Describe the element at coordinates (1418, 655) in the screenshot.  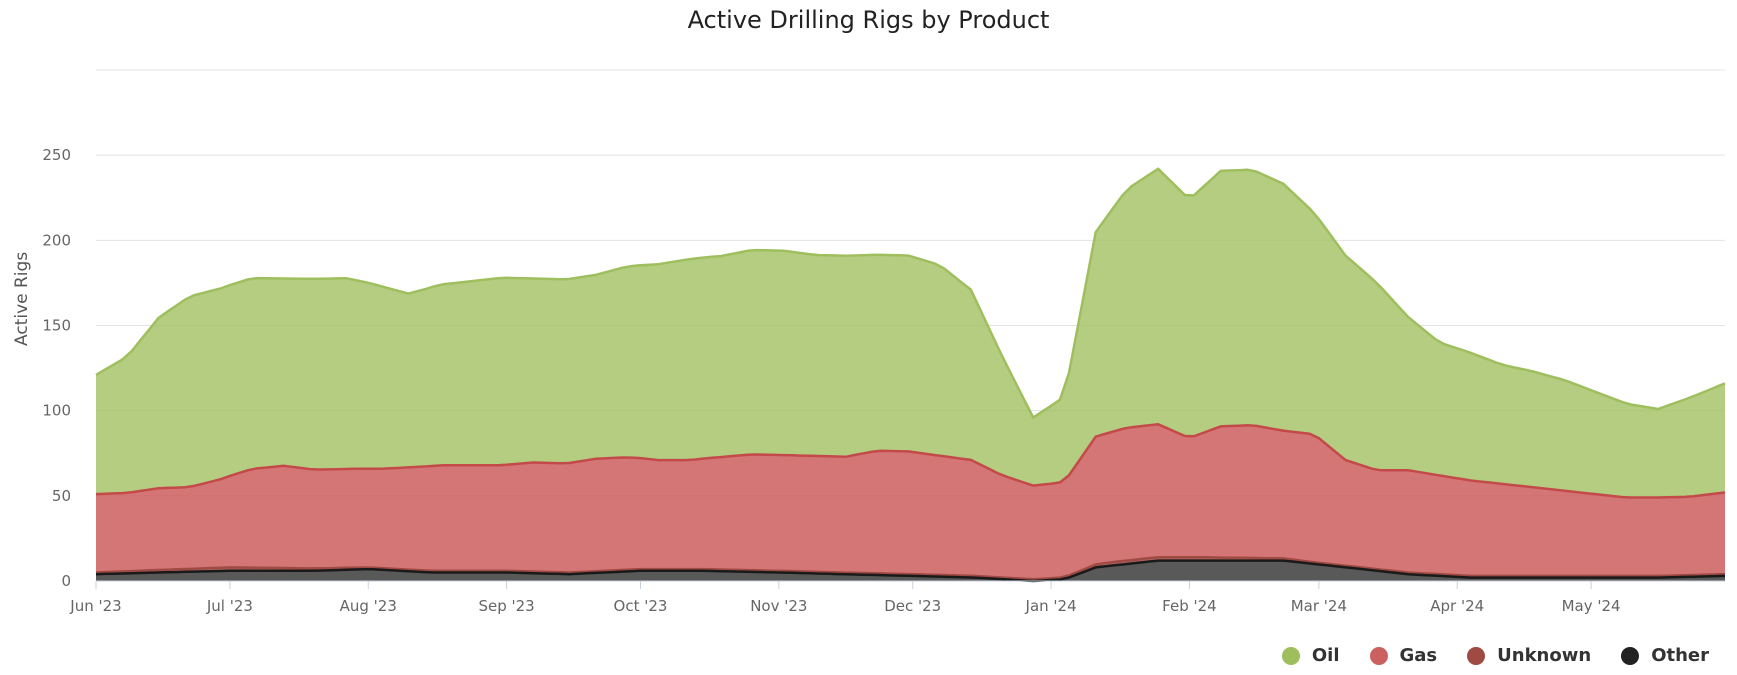
I see `legend-label-gas: Gas` at that location.